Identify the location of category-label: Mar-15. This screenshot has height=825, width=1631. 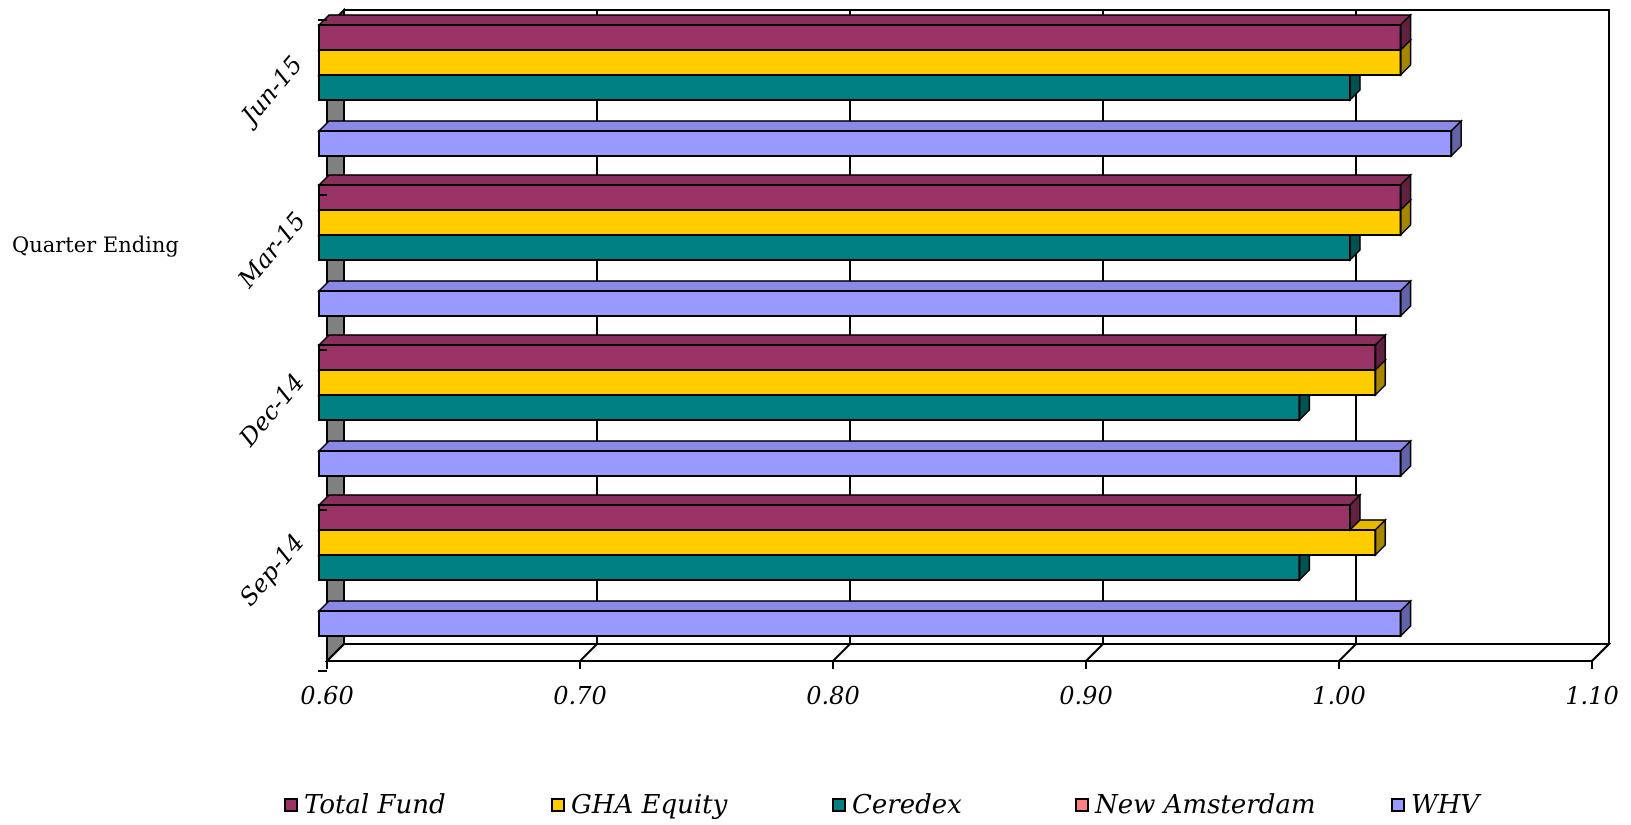
(271, 250).